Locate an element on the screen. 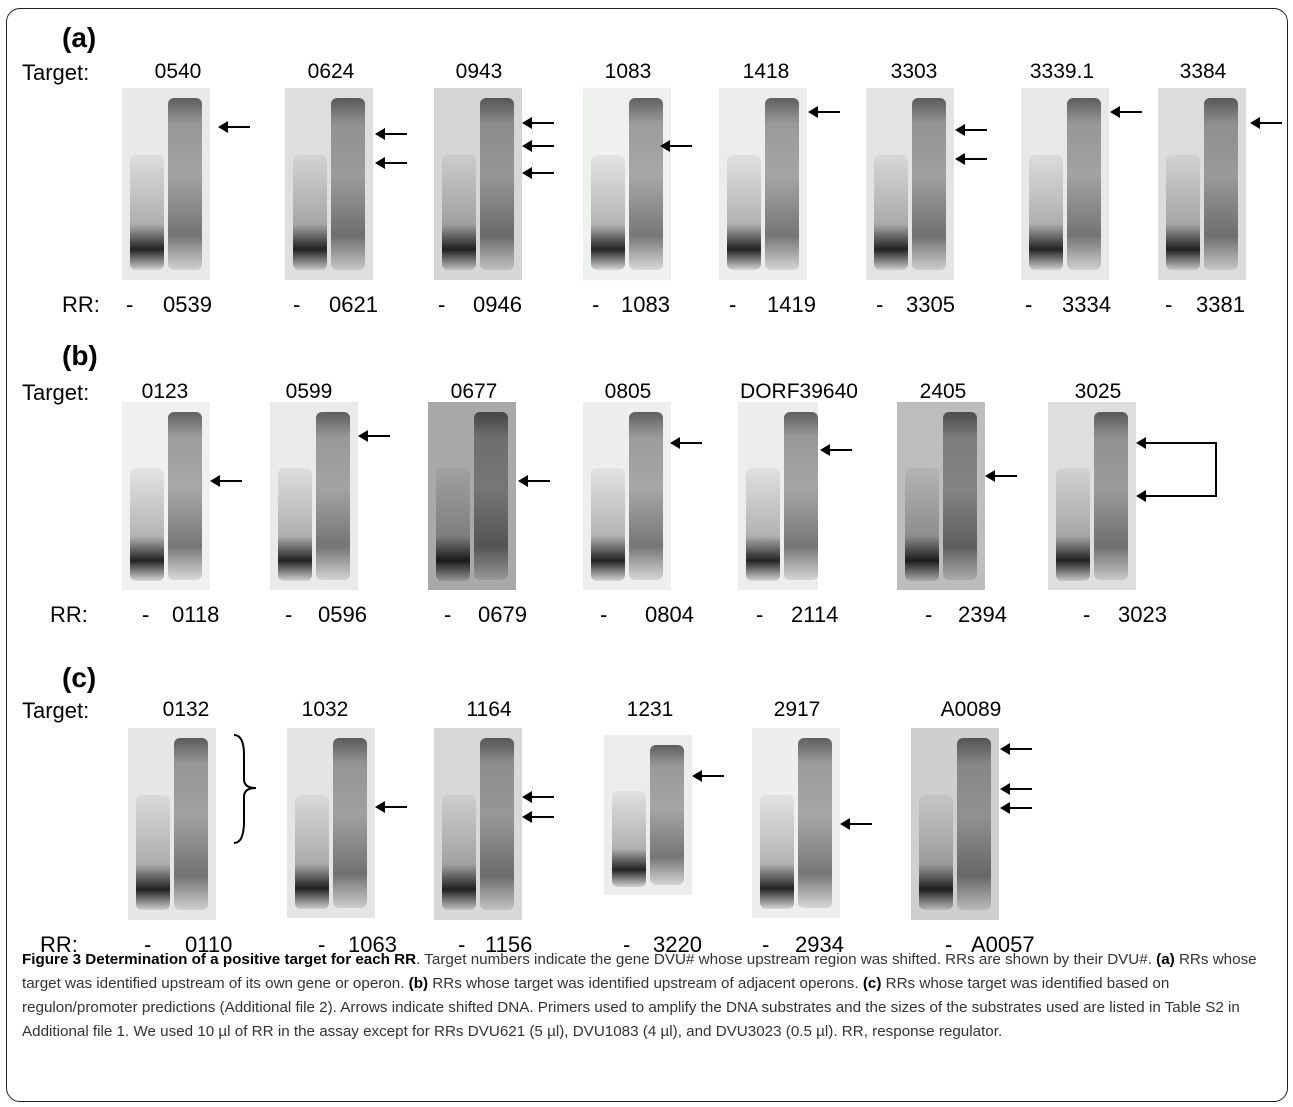 This screenshot has height=1107, width=1293. target-label: 3339.1 is located at coordinates (1062, 72).